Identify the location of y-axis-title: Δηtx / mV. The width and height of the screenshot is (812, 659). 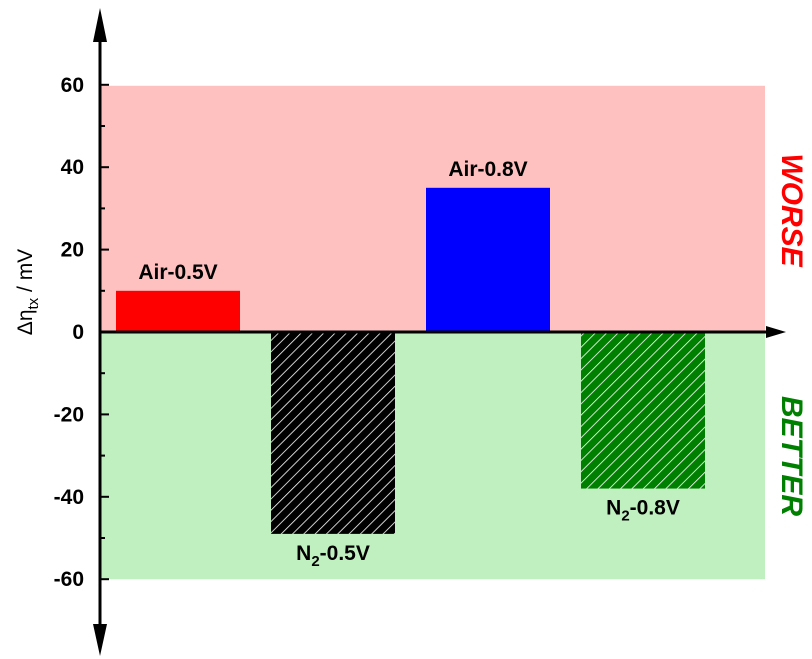
(28, 292).